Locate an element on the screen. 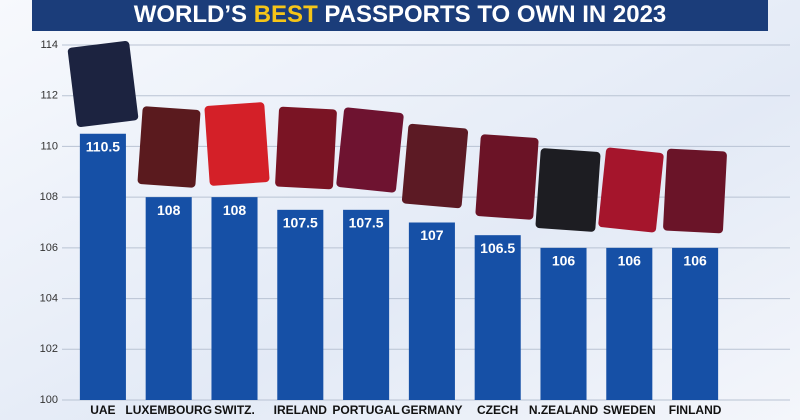  value-label: 110.5 is located at coordinates (103, 146).